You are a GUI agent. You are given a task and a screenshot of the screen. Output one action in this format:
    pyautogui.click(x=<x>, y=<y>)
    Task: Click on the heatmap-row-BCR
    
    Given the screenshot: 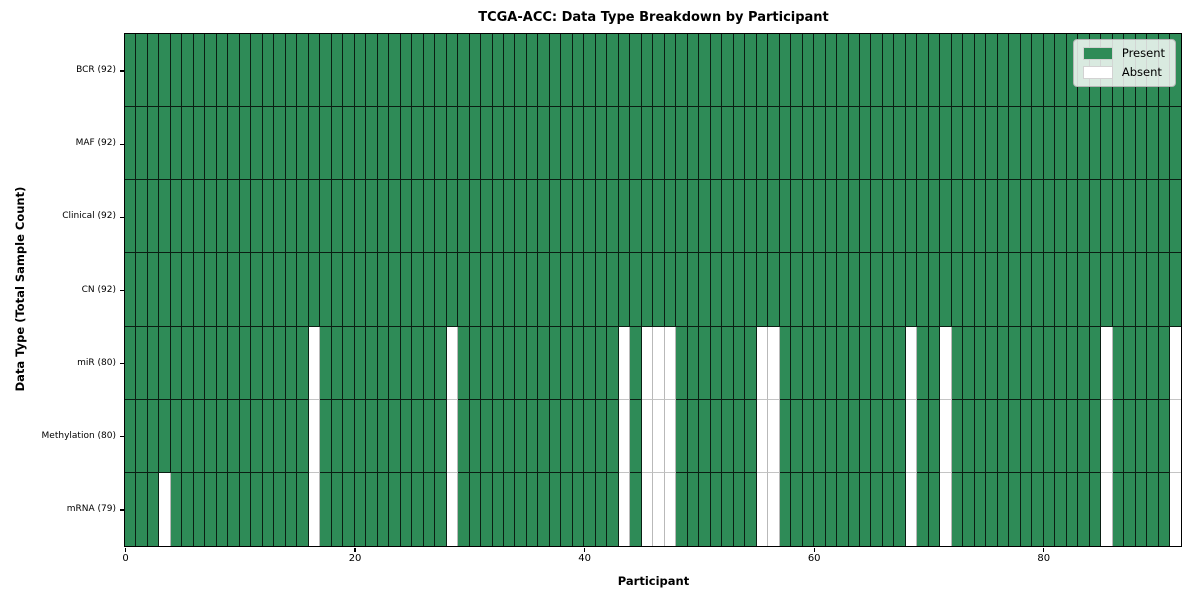 What is the action you would take?
    pyautogui.click(x=653, y=71)
    